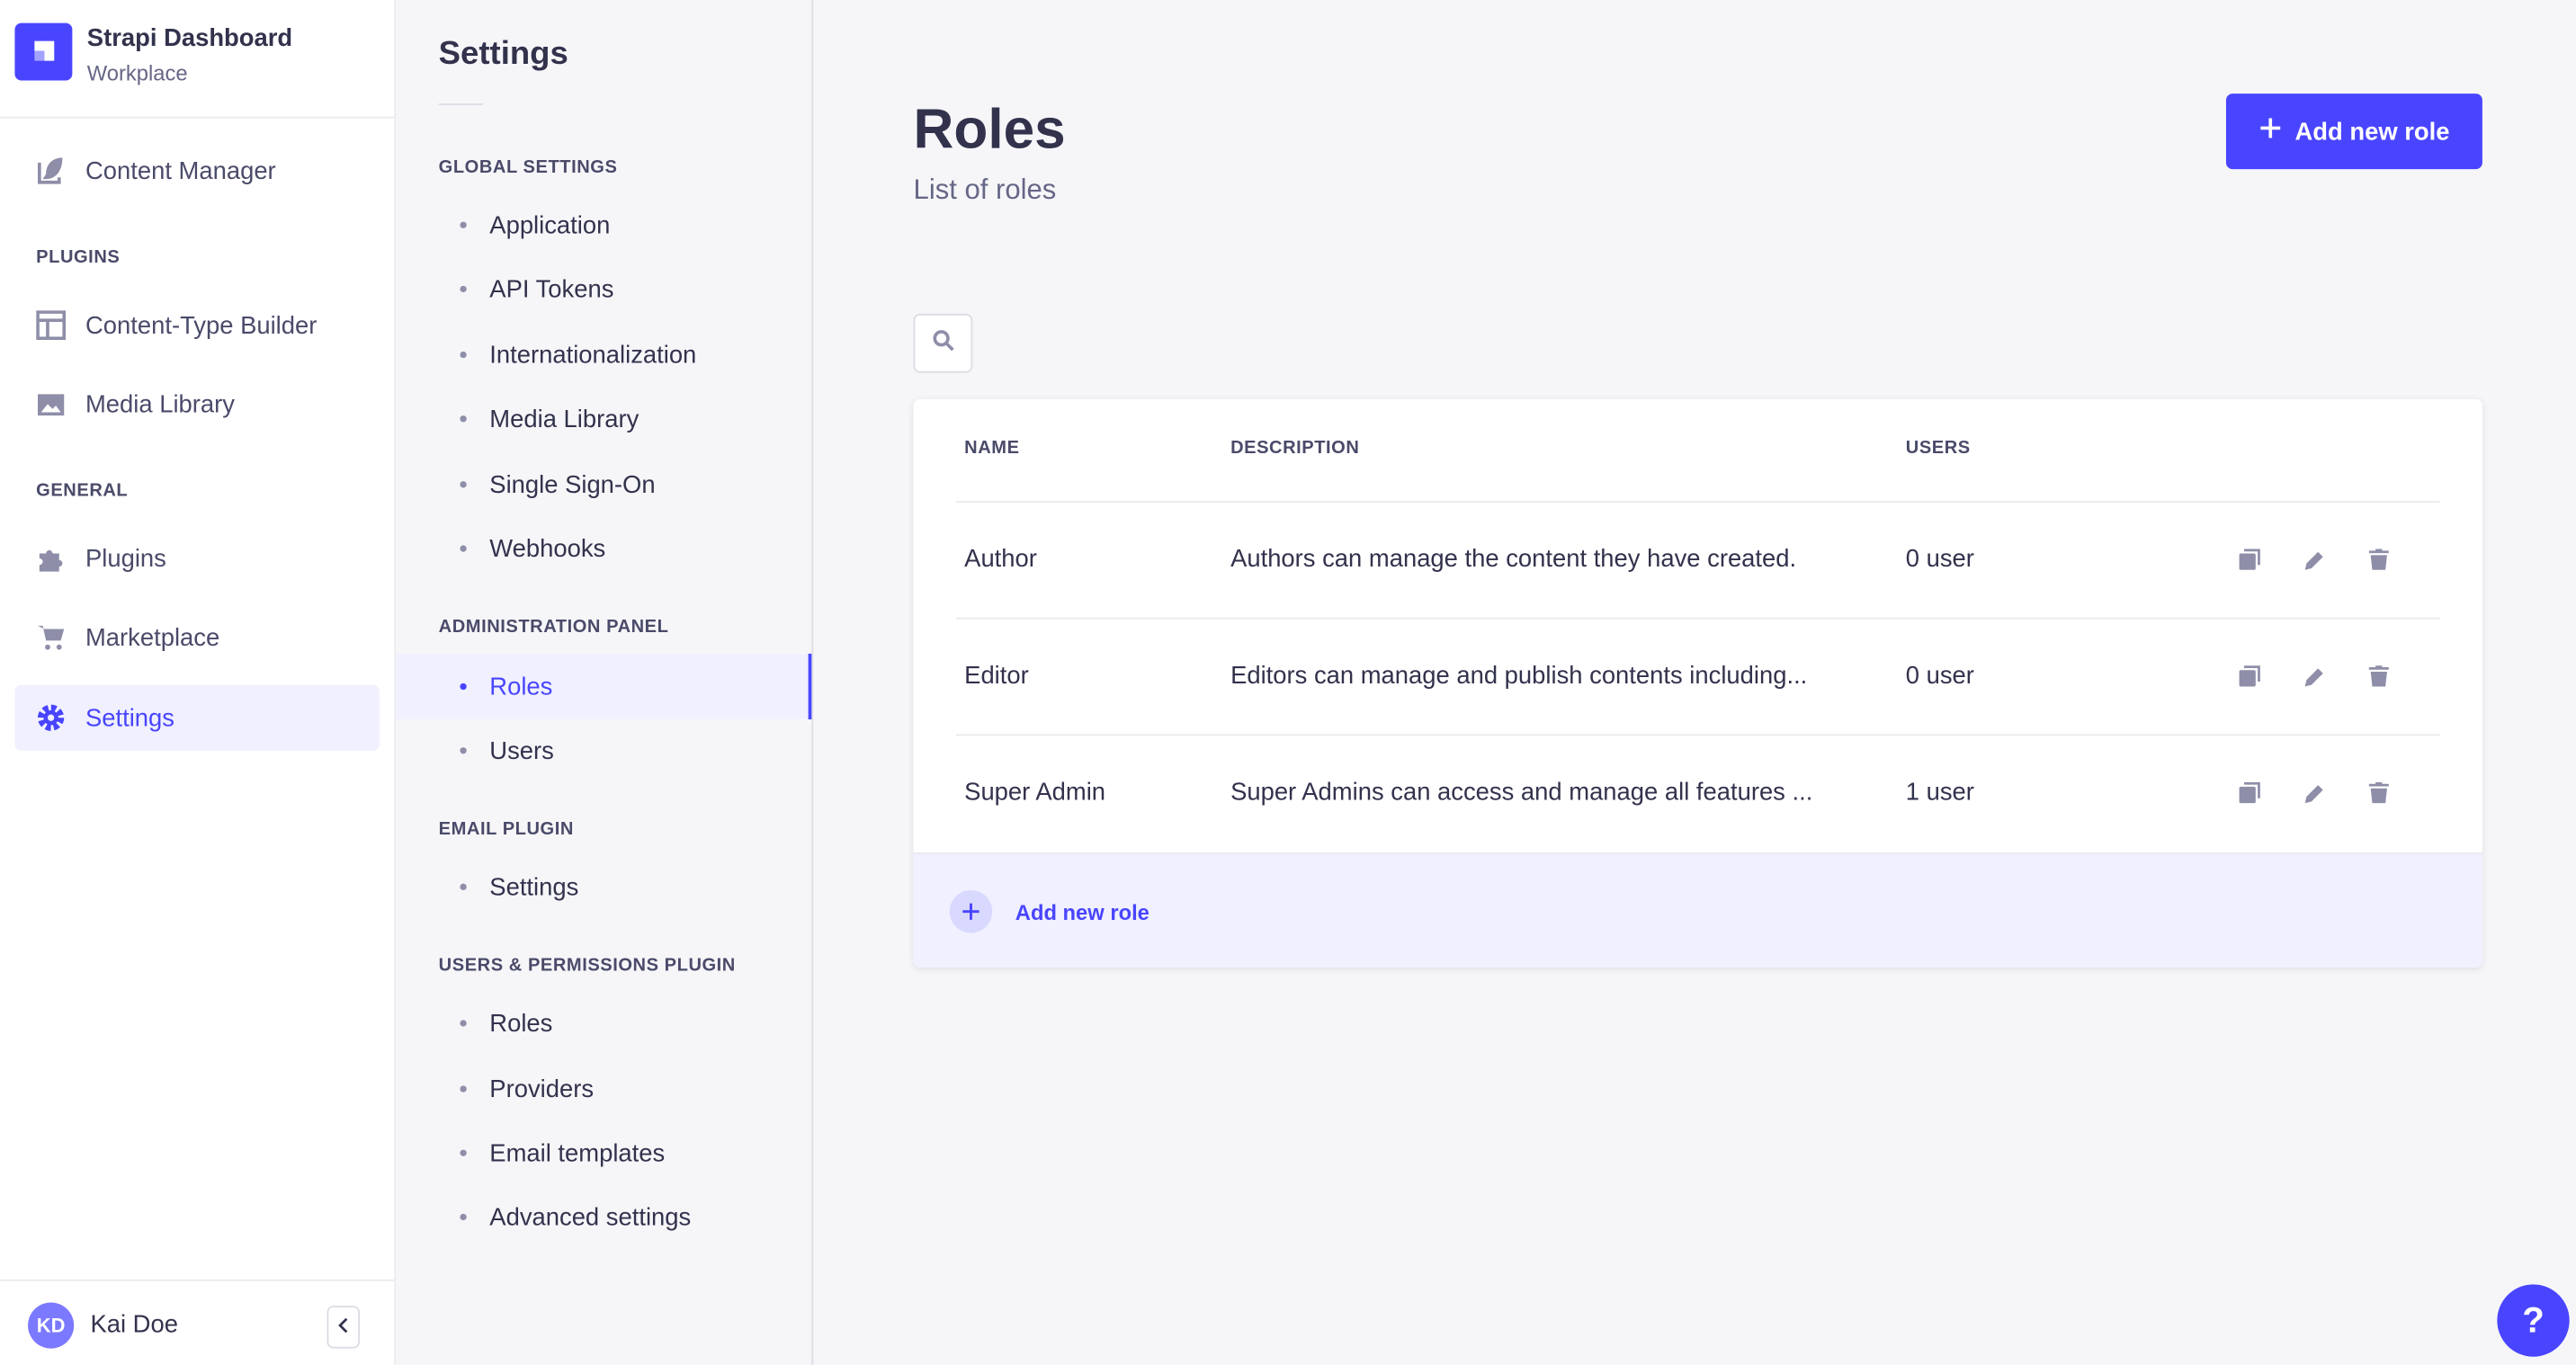 The image size is (2576, 1365). What do you see at coordinates (196, 558) in the screenshot?
I see `nav-plugins: Plugins` at bounding box center [196, 558].